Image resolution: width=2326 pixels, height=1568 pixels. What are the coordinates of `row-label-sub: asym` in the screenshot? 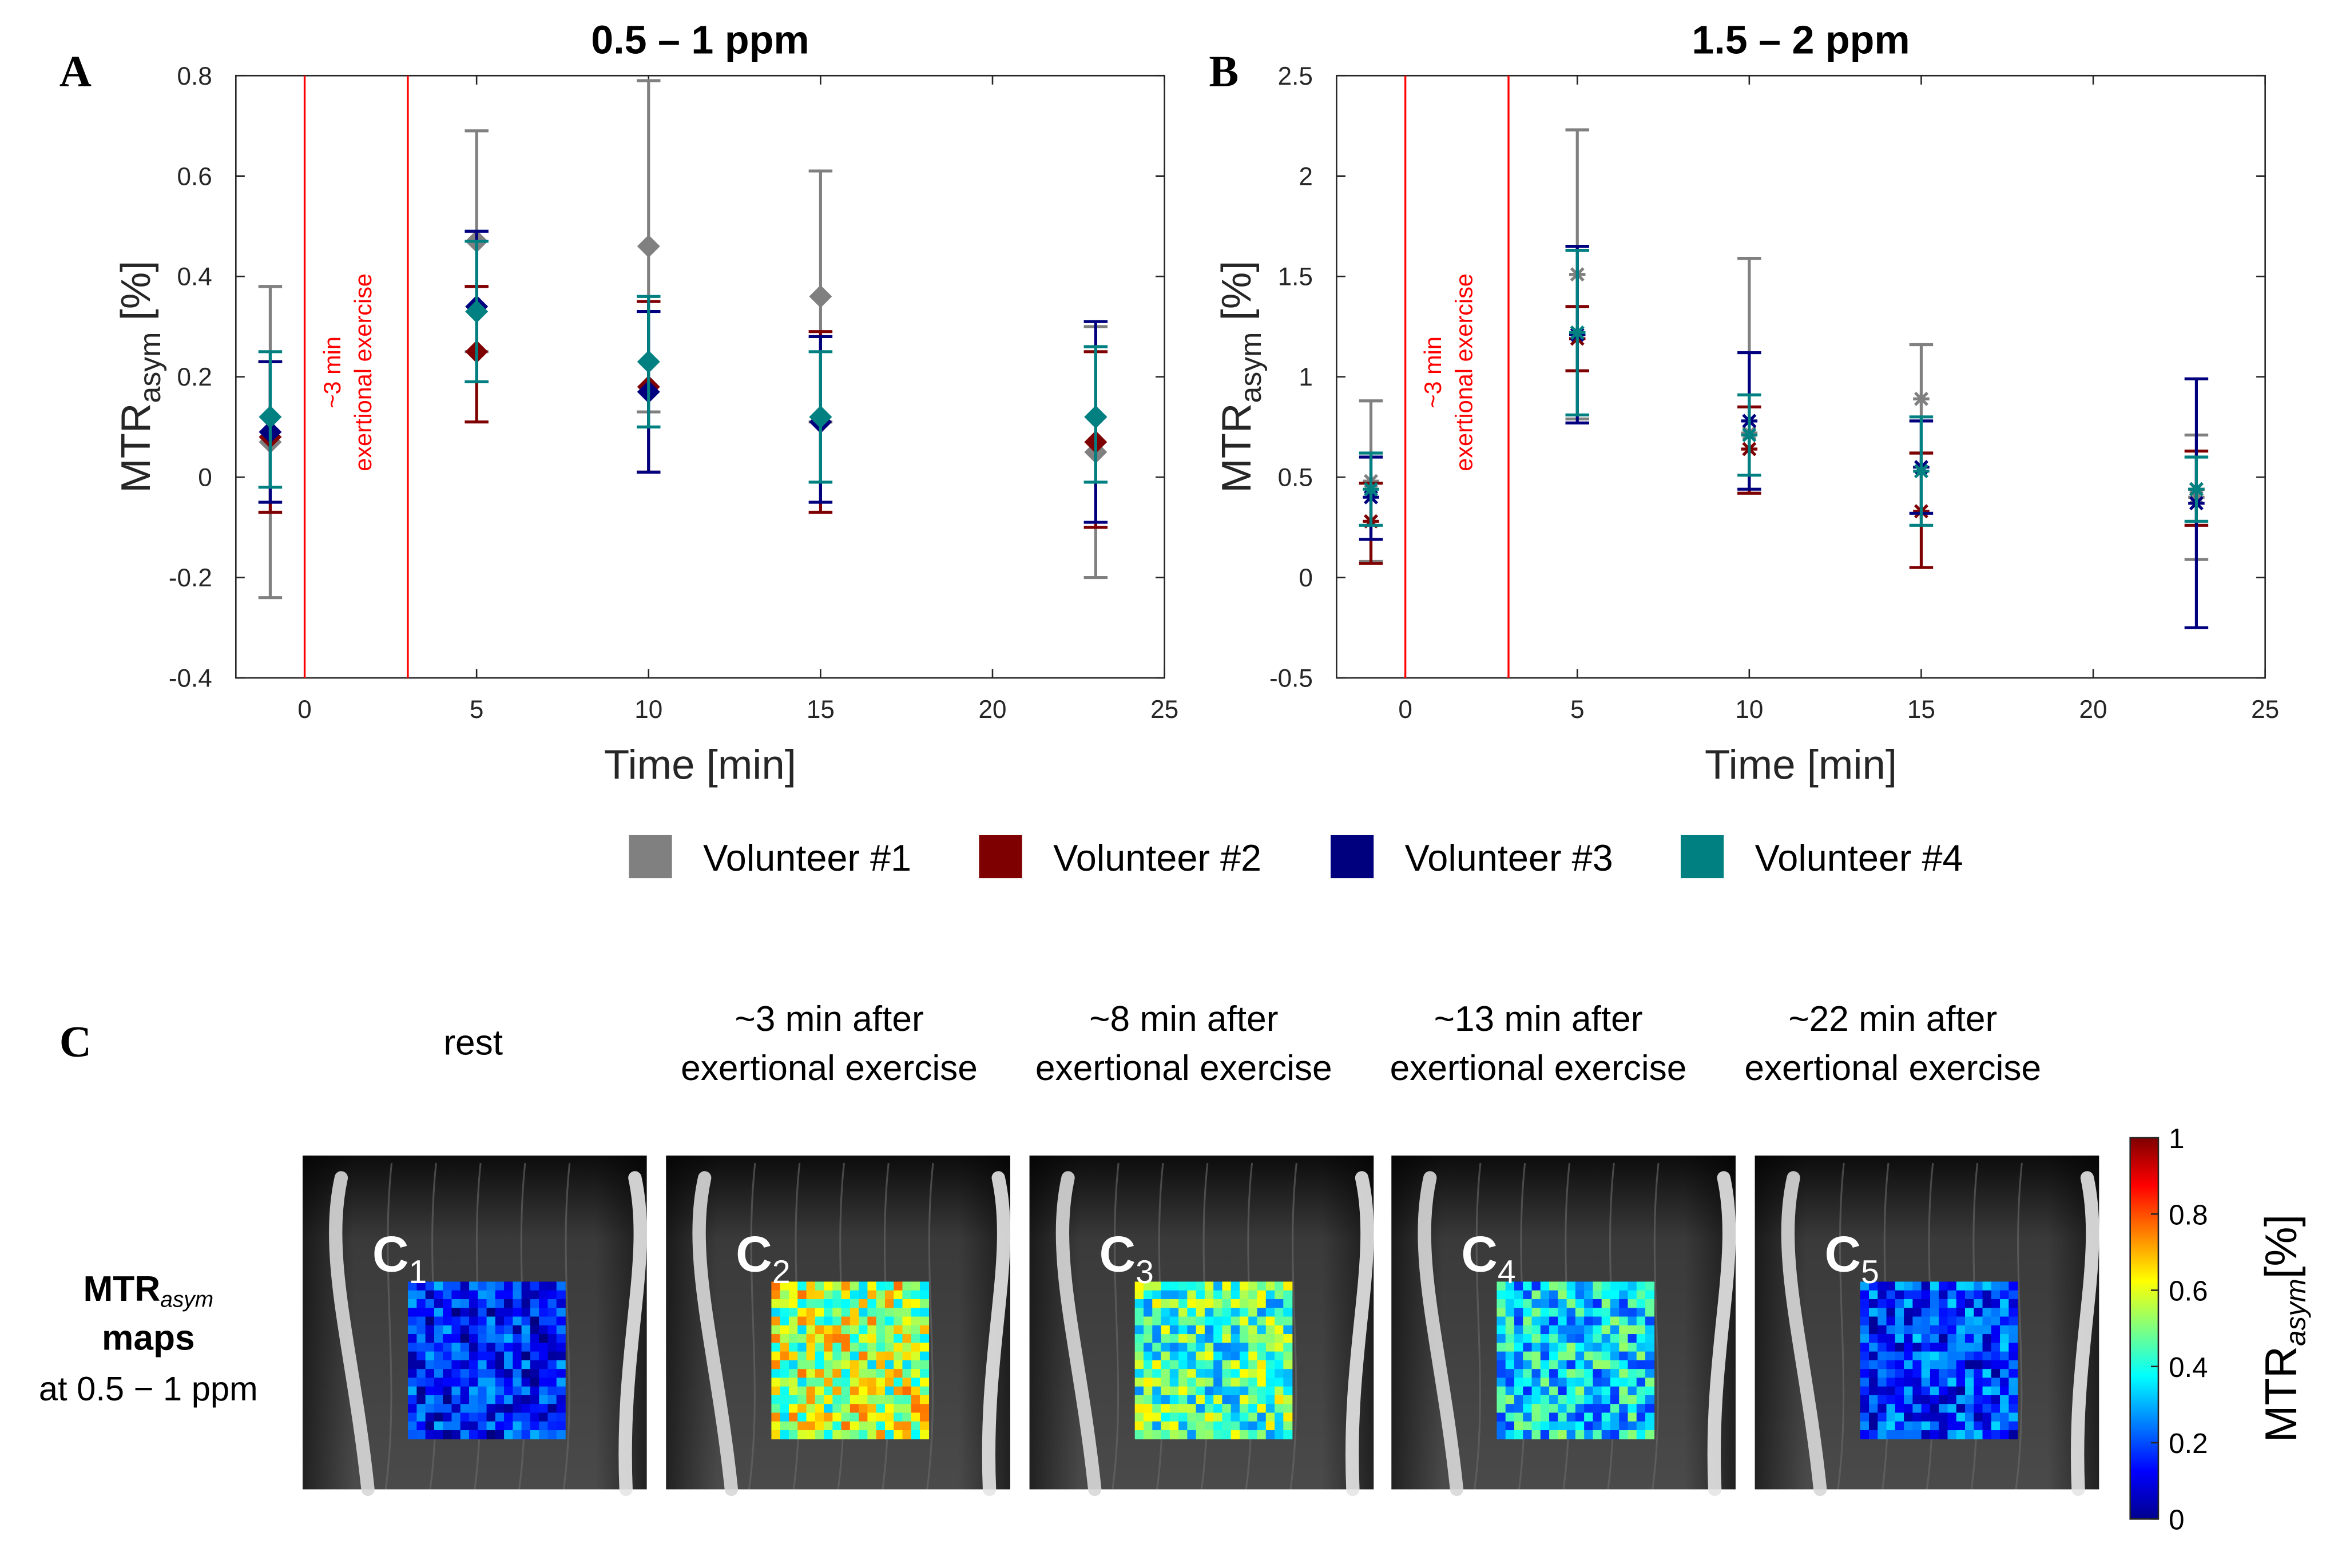 It's located at (186, 1300).